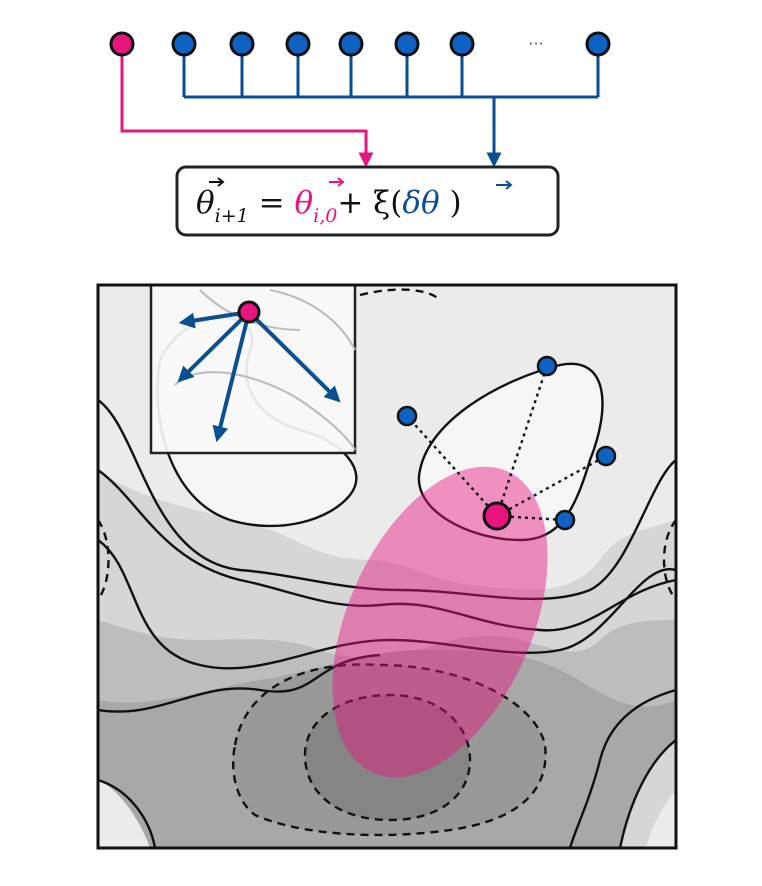  Describe the element at coordinates (253, 370) in the screenshot. I see `inset-panel` at that location.